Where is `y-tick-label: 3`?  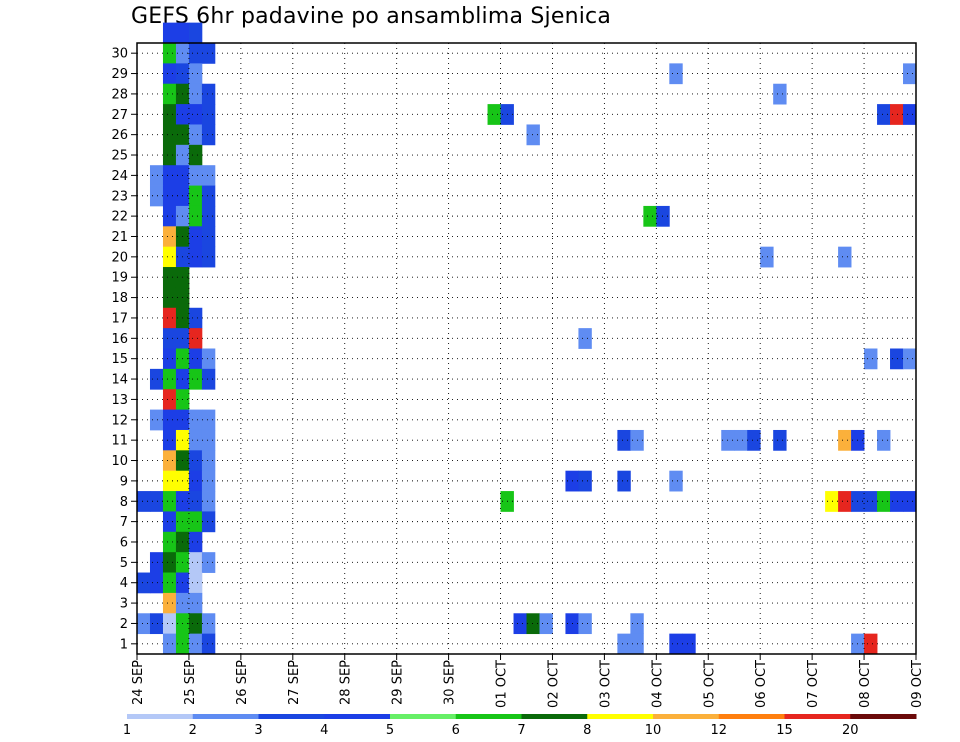 y-tick-label: 3 is located at coordinates (124, 604).